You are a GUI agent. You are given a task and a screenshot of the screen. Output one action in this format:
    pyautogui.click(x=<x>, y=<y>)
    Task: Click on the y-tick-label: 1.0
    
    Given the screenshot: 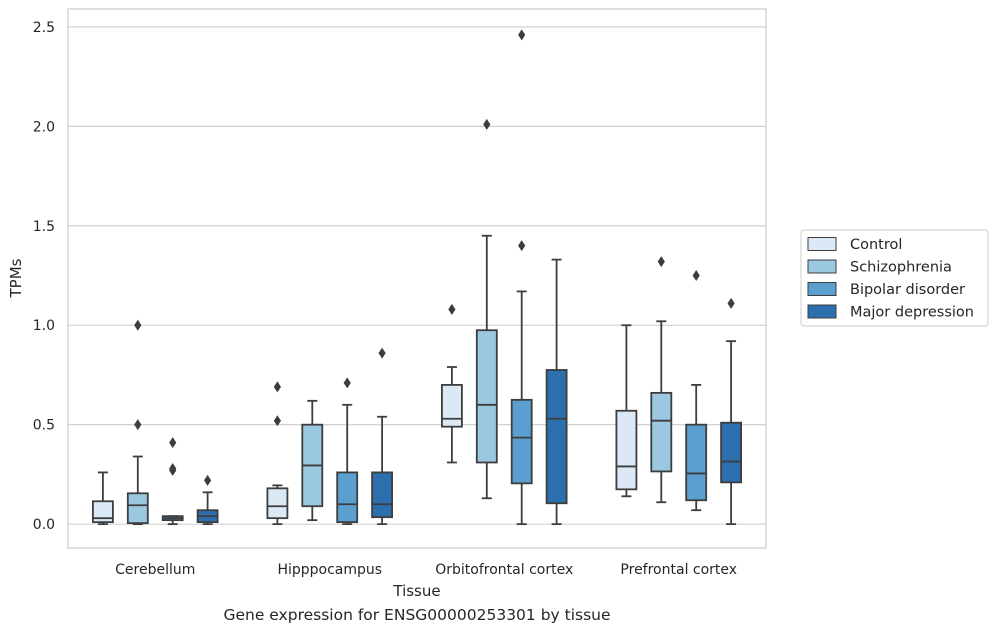 What is the action you would take?
    pyautogui.click(x=44, y=326)
    